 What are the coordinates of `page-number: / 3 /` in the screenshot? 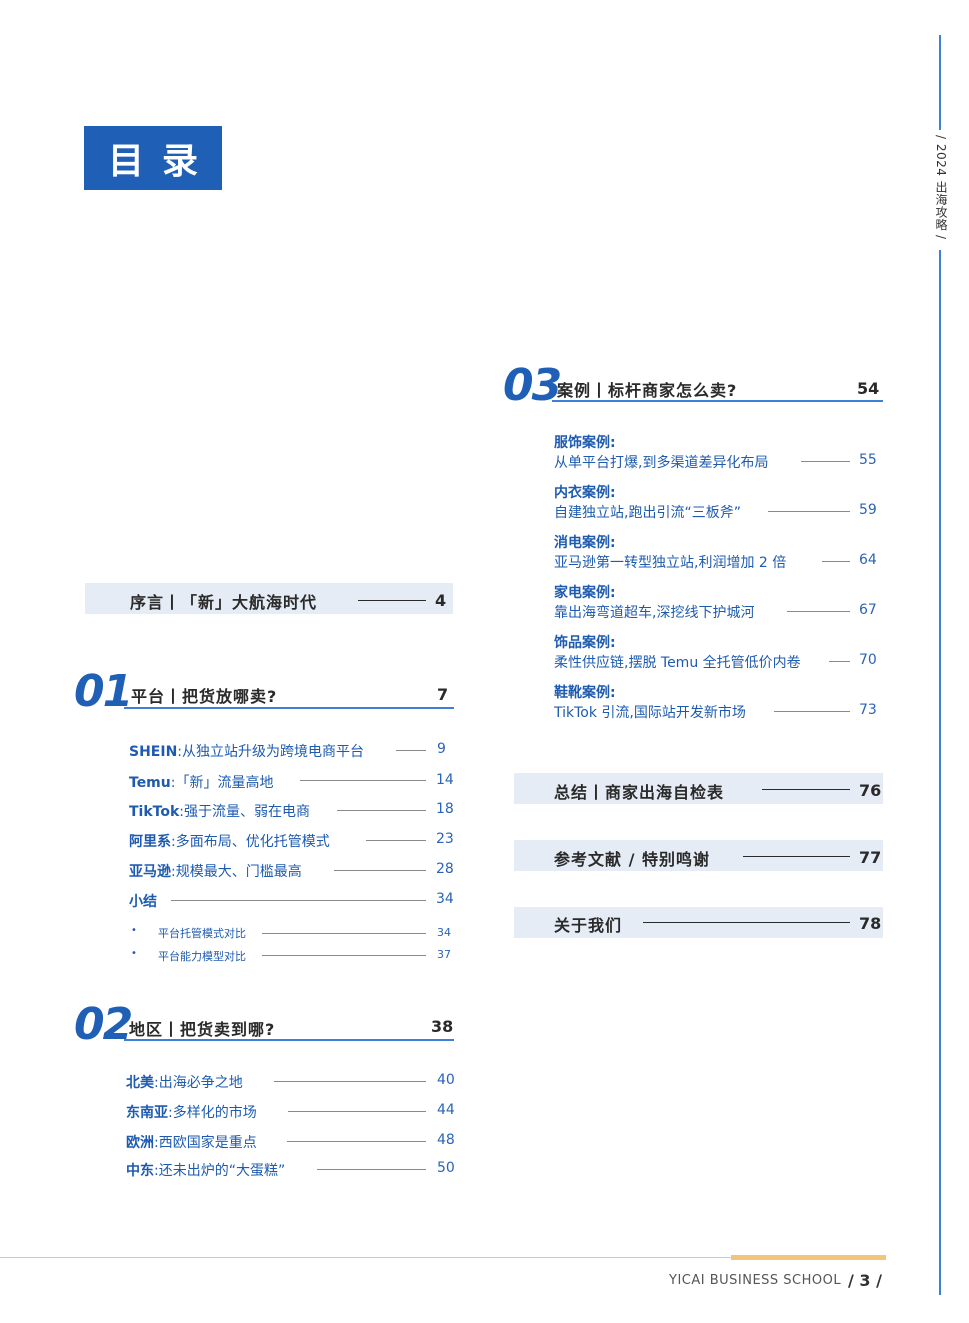 It's located at (865, 1280).